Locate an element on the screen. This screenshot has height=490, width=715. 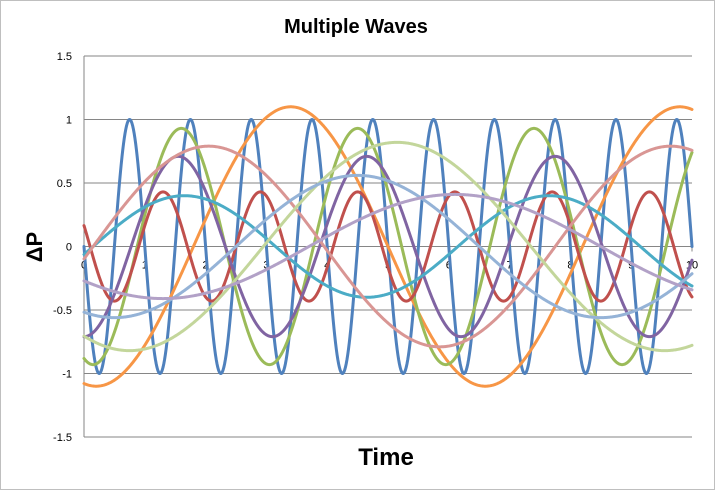
x-axis-label: Time is located at coordinates (386, 457).